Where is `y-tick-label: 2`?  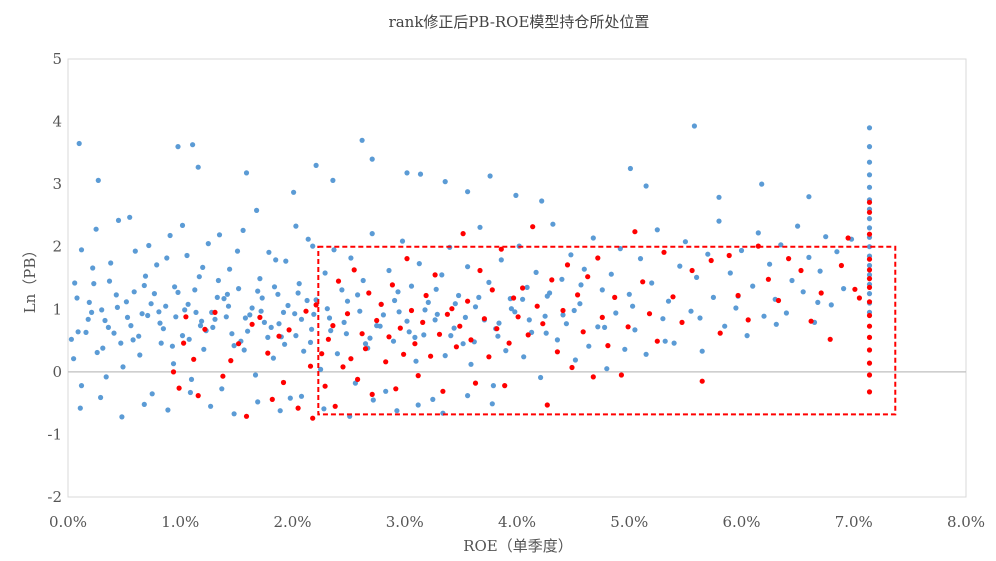
y-tick-label: 2 is located at coordinates (57, 247).